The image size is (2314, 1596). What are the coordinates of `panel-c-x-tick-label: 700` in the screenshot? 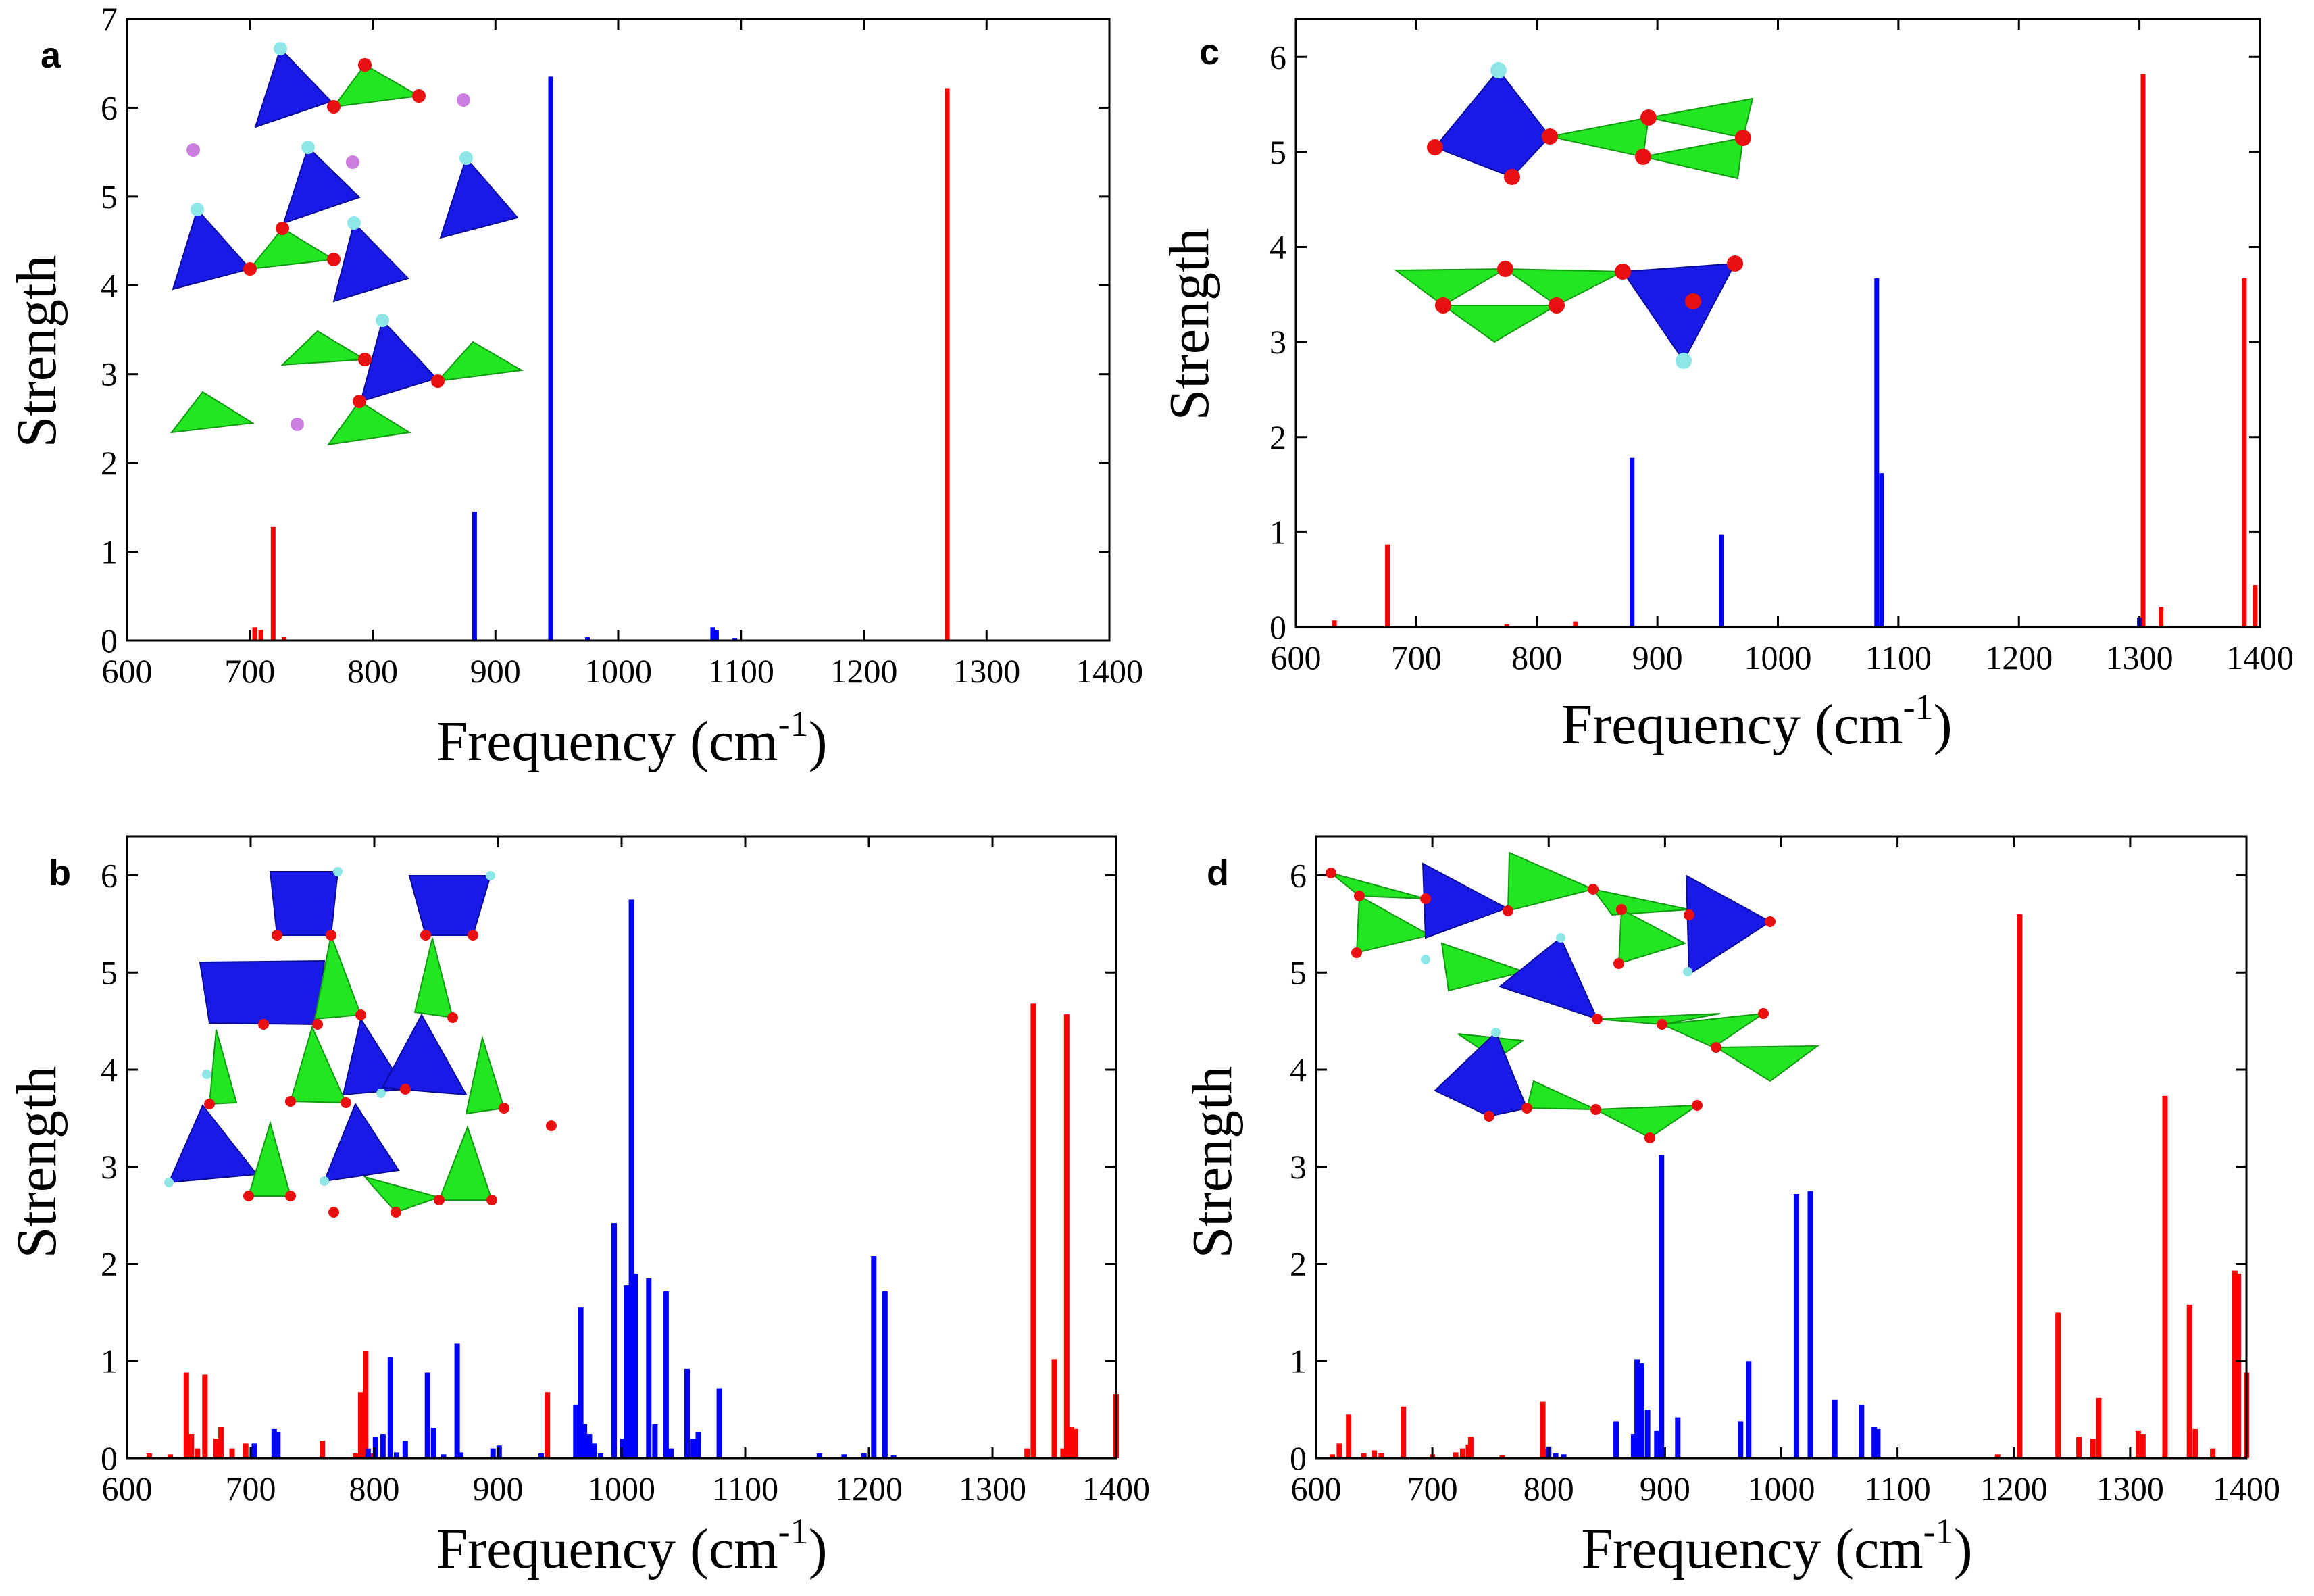 It's located at (1417, 658).